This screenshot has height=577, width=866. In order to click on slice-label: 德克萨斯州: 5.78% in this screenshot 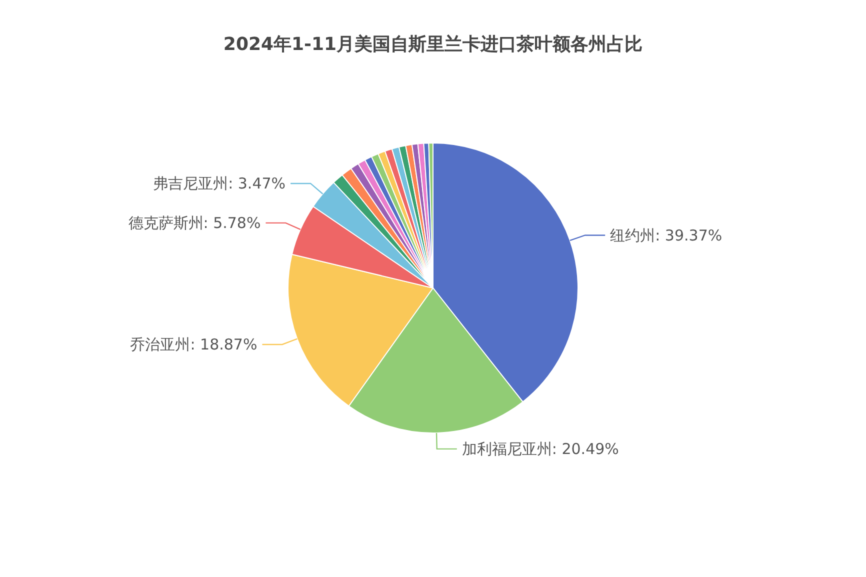, I will do `click(194, 223)`.